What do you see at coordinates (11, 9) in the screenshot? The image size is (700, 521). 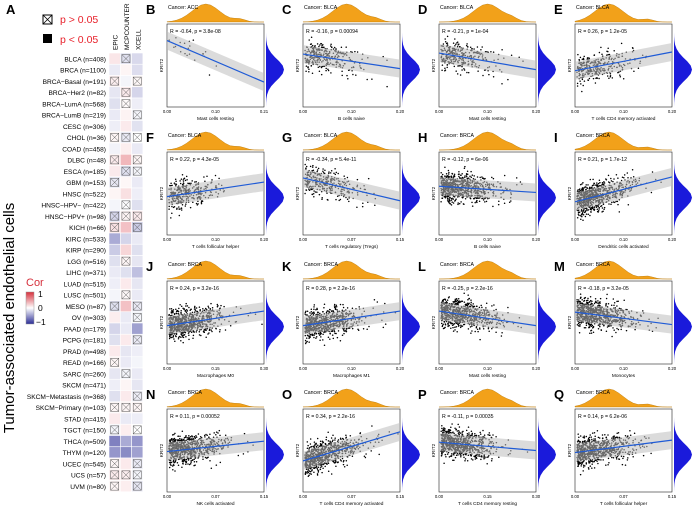 I see `panel-label-A: A` at bounding box center [11, 9].